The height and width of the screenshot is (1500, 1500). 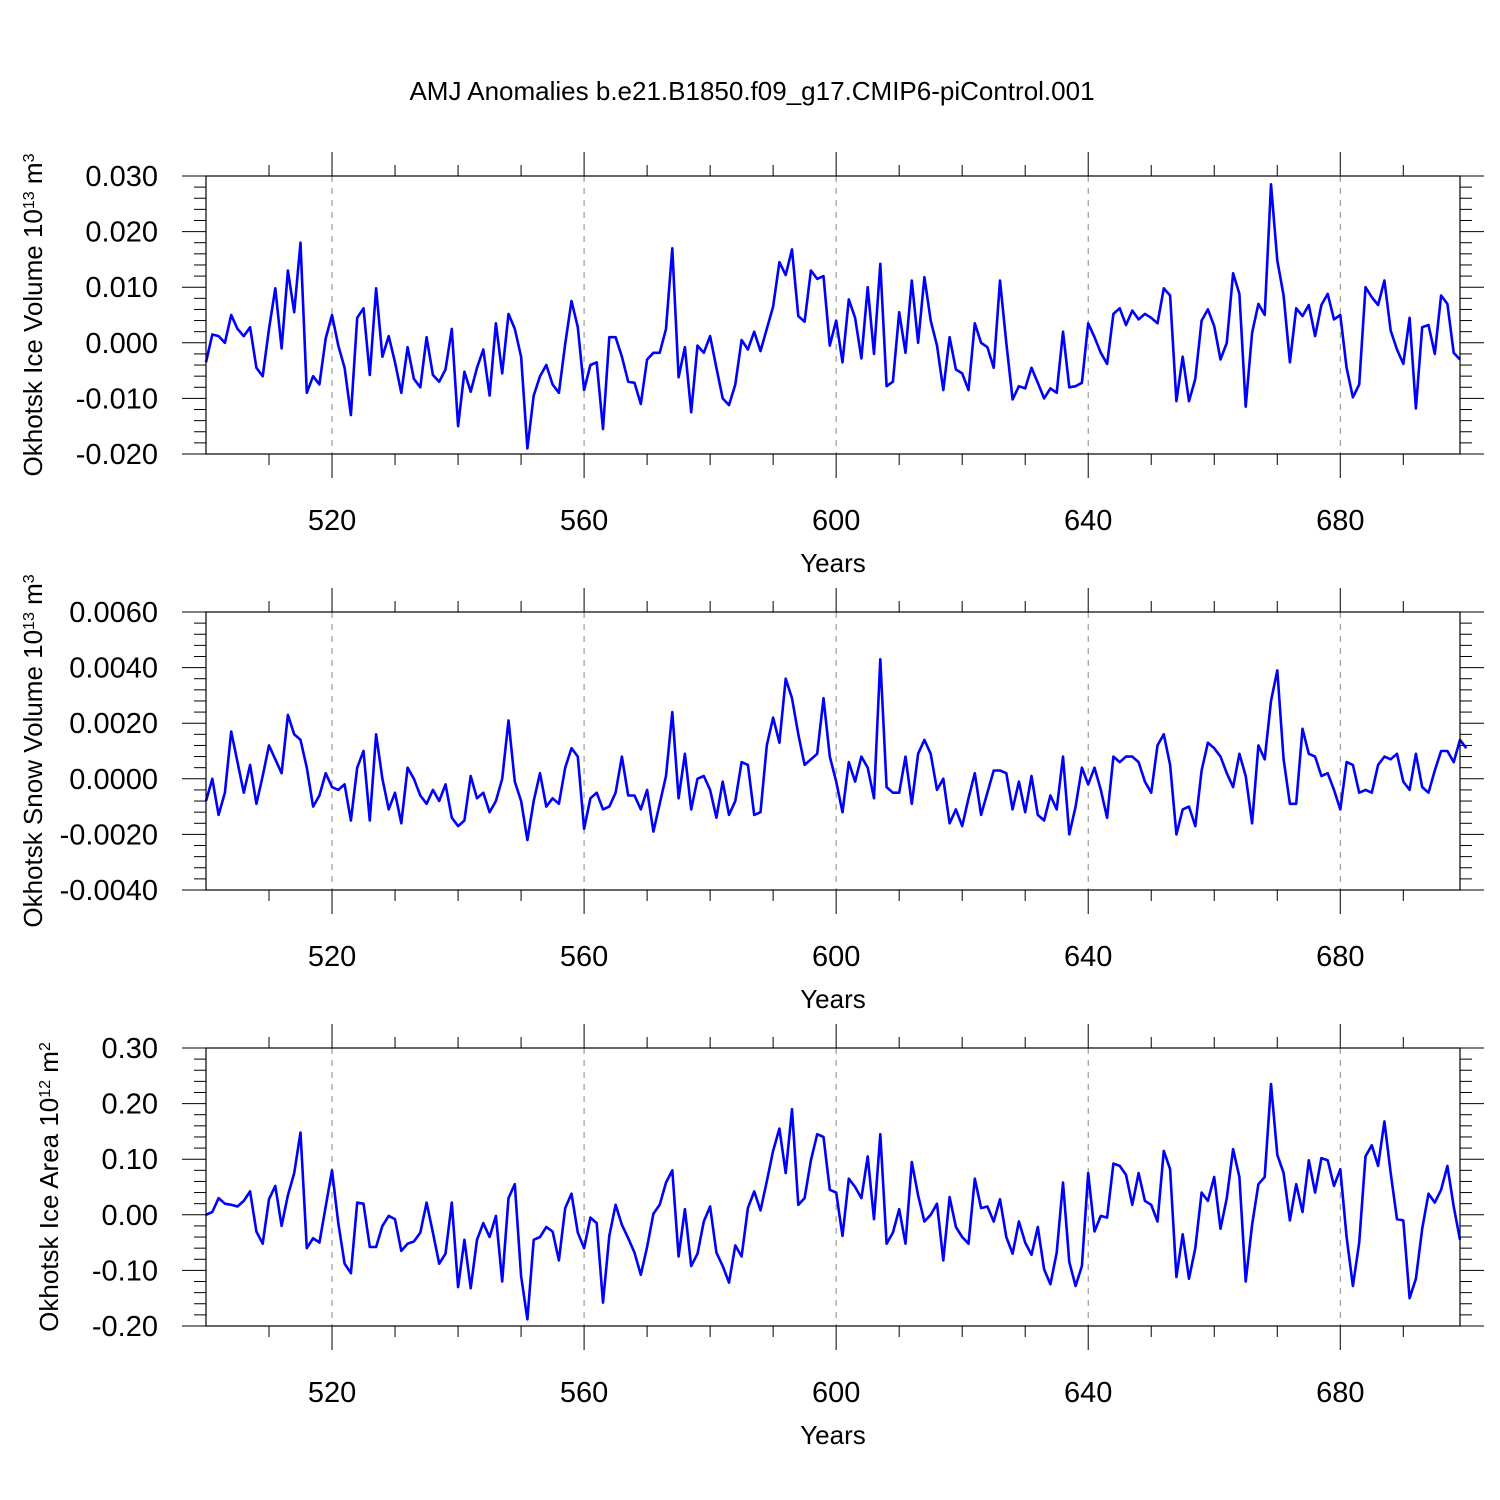 What do you see at coordinates (109, 891) in the screenshot?
I see `y-tick-label: -0.0040` at bounding box center [109, 891].